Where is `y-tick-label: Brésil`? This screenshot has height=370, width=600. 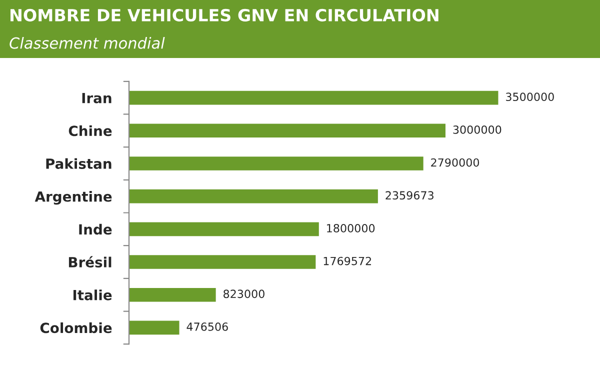
y-tick-label: Brésil is located at coordinates (90, 262).